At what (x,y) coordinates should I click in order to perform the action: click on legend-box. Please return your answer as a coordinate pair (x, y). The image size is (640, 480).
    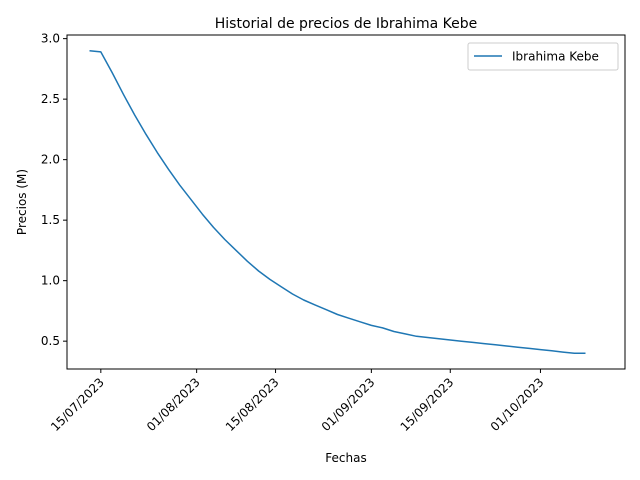
    Looking at the image, I should click on (543, 56).